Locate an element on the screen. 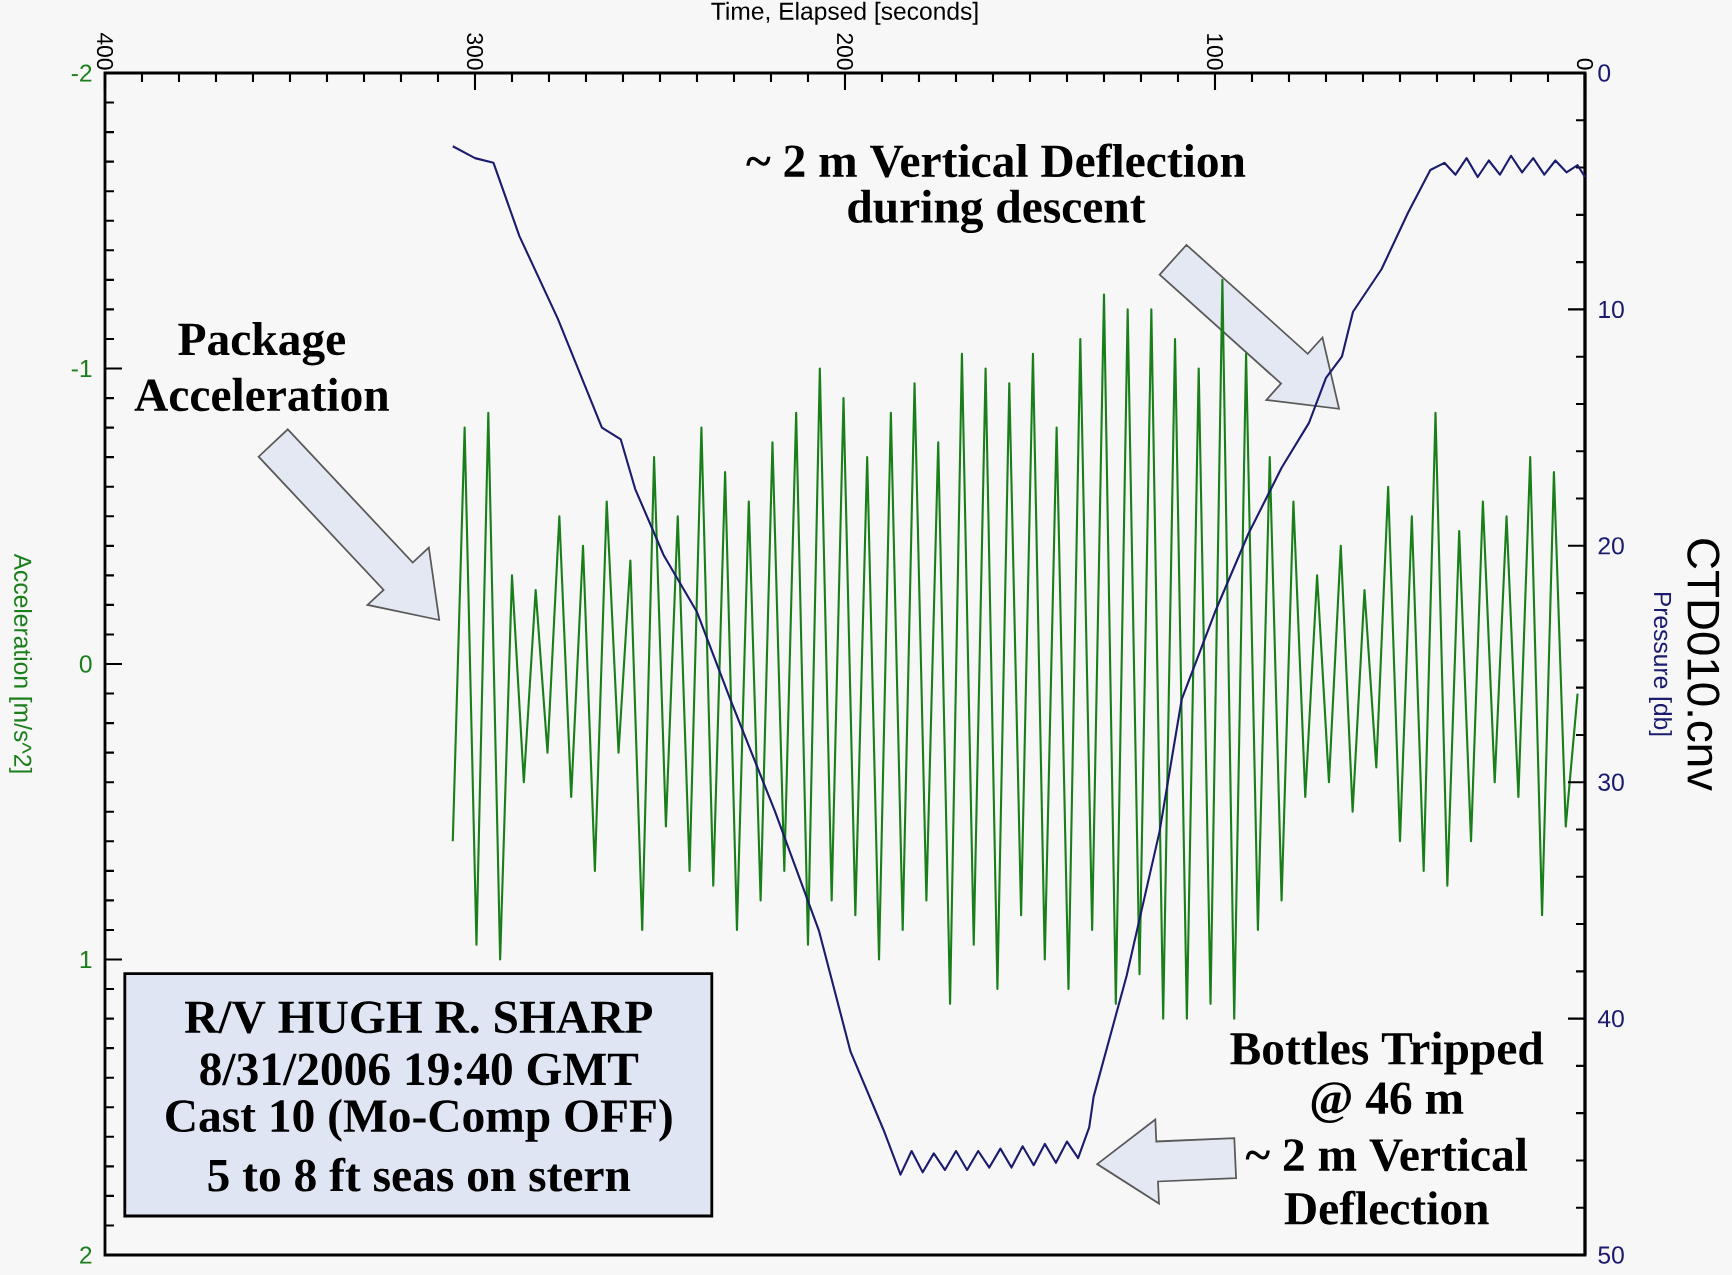 This screenshot has height=1275, width=1732. annotation: Cast 10 (Mo-Comp OFF) is located at coordinates (419, 1120).